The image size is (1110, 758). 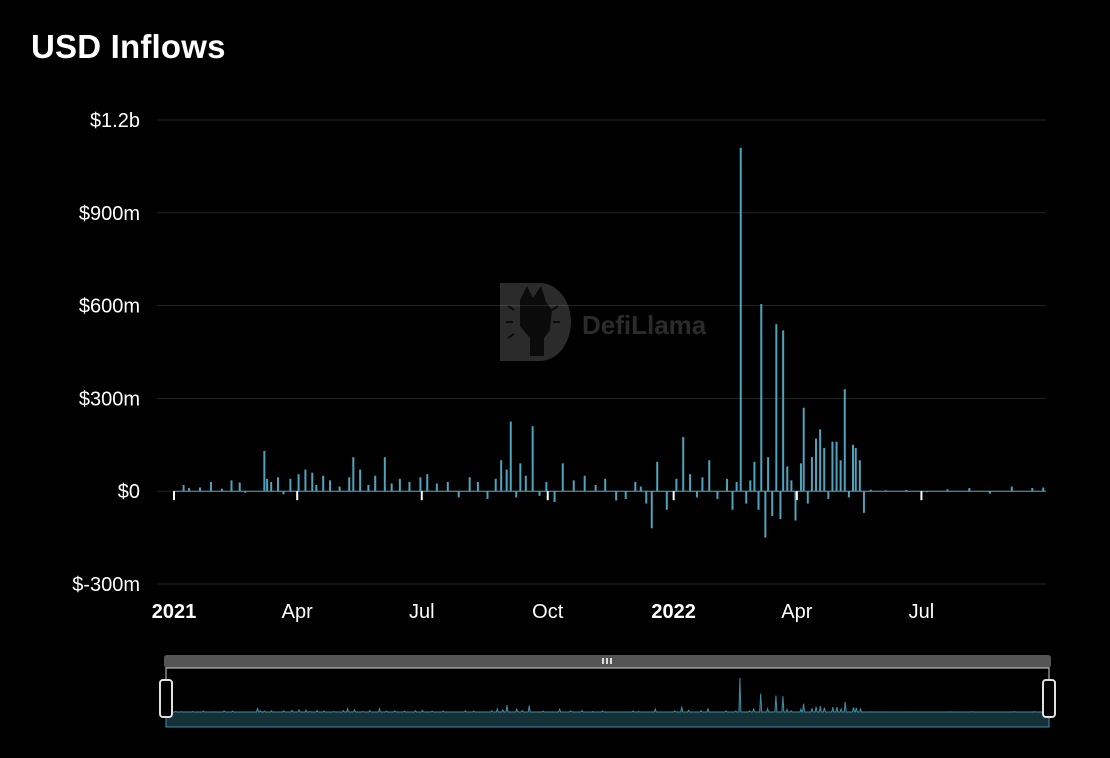 What do you see at coordinates (174, 612) in the screenshot?
I see `x-tick-label: 2021` at bounding box center [174, 612].